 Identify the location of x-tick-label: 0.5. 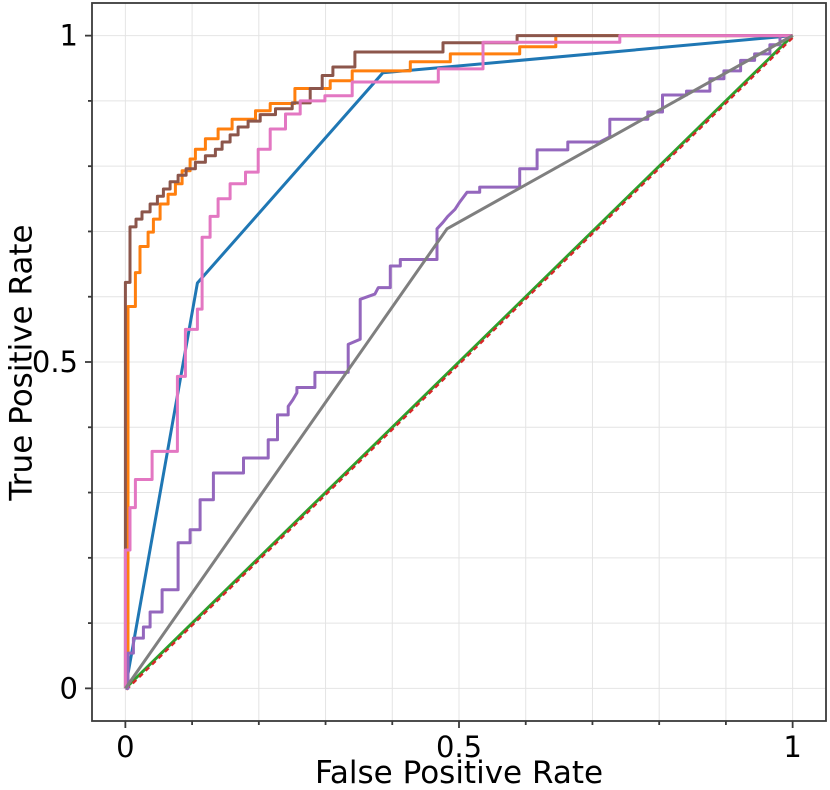
(459, 747).